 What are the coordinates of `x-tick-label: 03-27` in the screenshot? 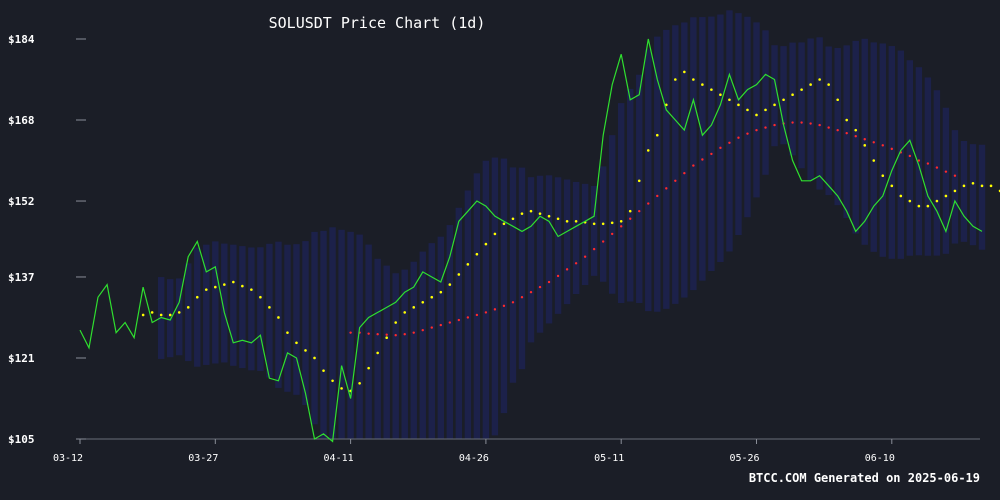 It's located at (203, 458).